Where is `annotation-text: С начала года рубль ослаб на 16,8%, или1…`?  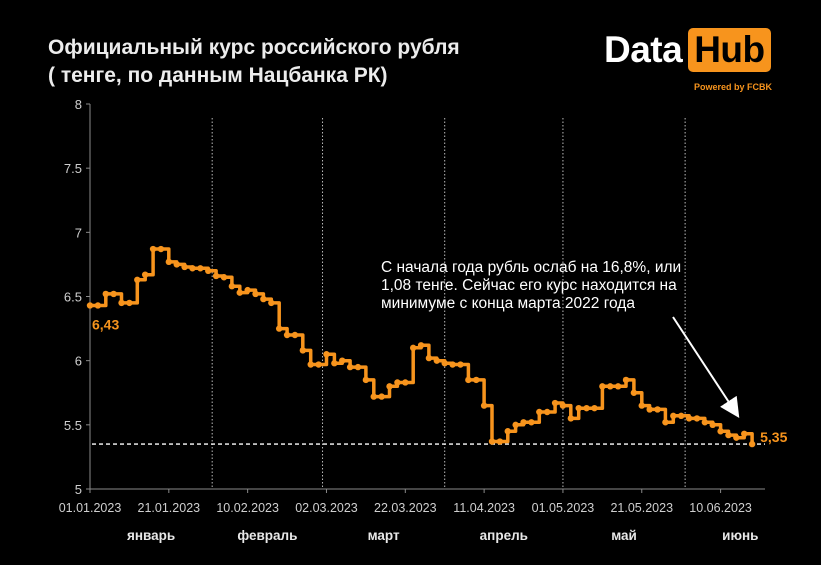
annotation-text: С начала года рубль ослаб на 16,8%, или1… is located at coordinates (531, 285).